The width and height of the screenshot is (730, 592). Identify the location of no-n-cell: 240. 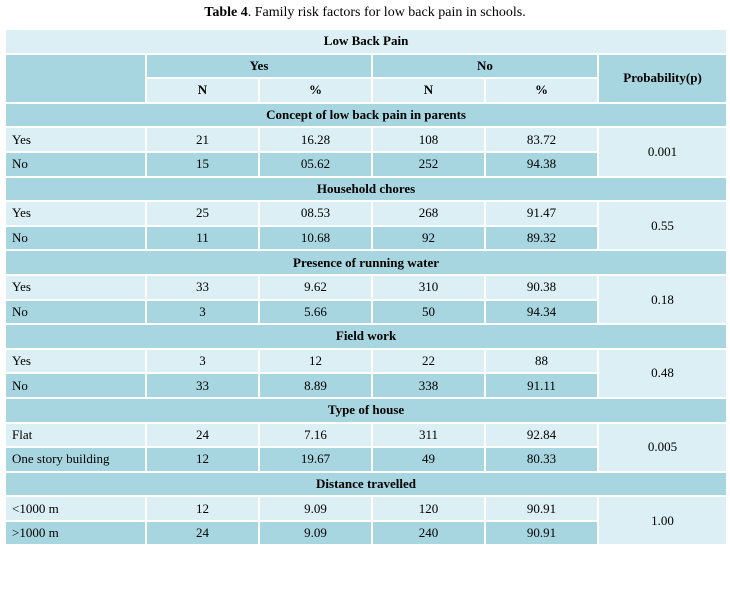
(428, 533).